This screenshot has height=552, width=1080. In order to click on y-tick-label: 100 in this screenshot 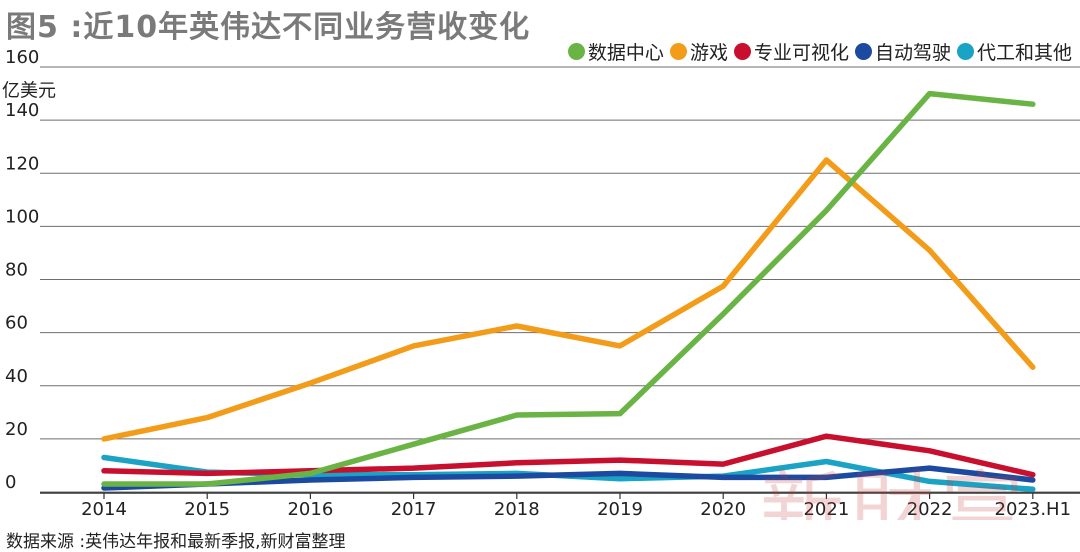, I will do `click(22, 216)`.